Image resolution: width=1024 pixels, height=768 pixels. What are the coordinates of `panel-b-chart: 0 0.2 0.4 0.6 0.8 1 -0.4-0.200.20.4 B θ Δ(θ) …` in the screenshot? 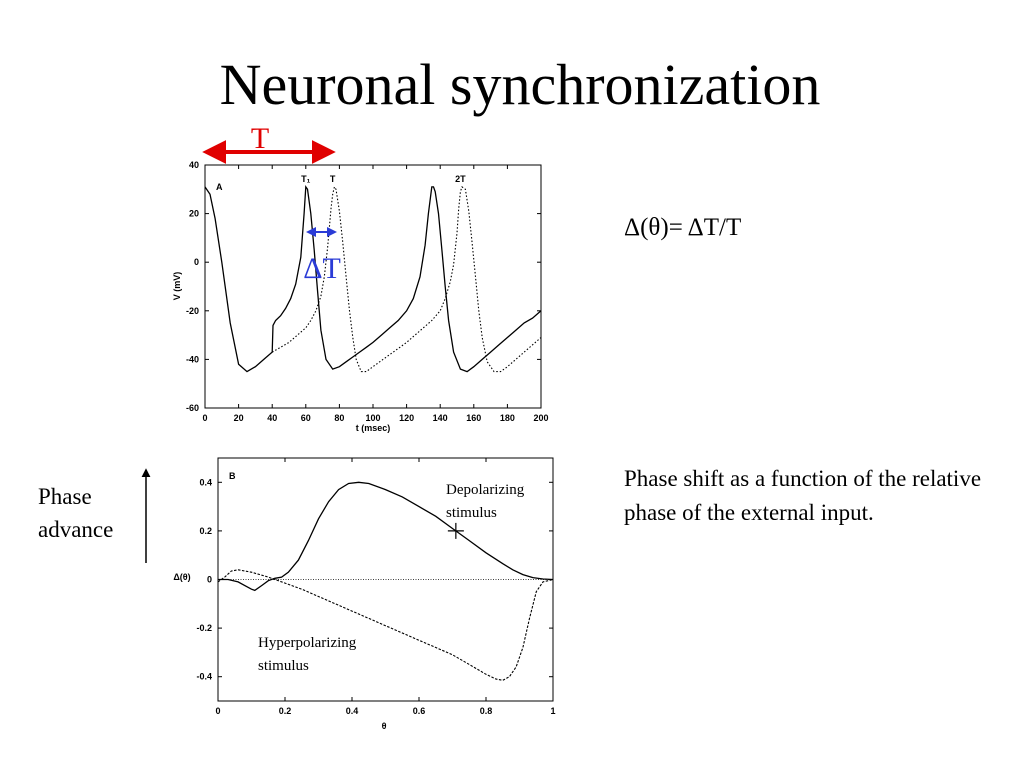 It's located at (364, 594).